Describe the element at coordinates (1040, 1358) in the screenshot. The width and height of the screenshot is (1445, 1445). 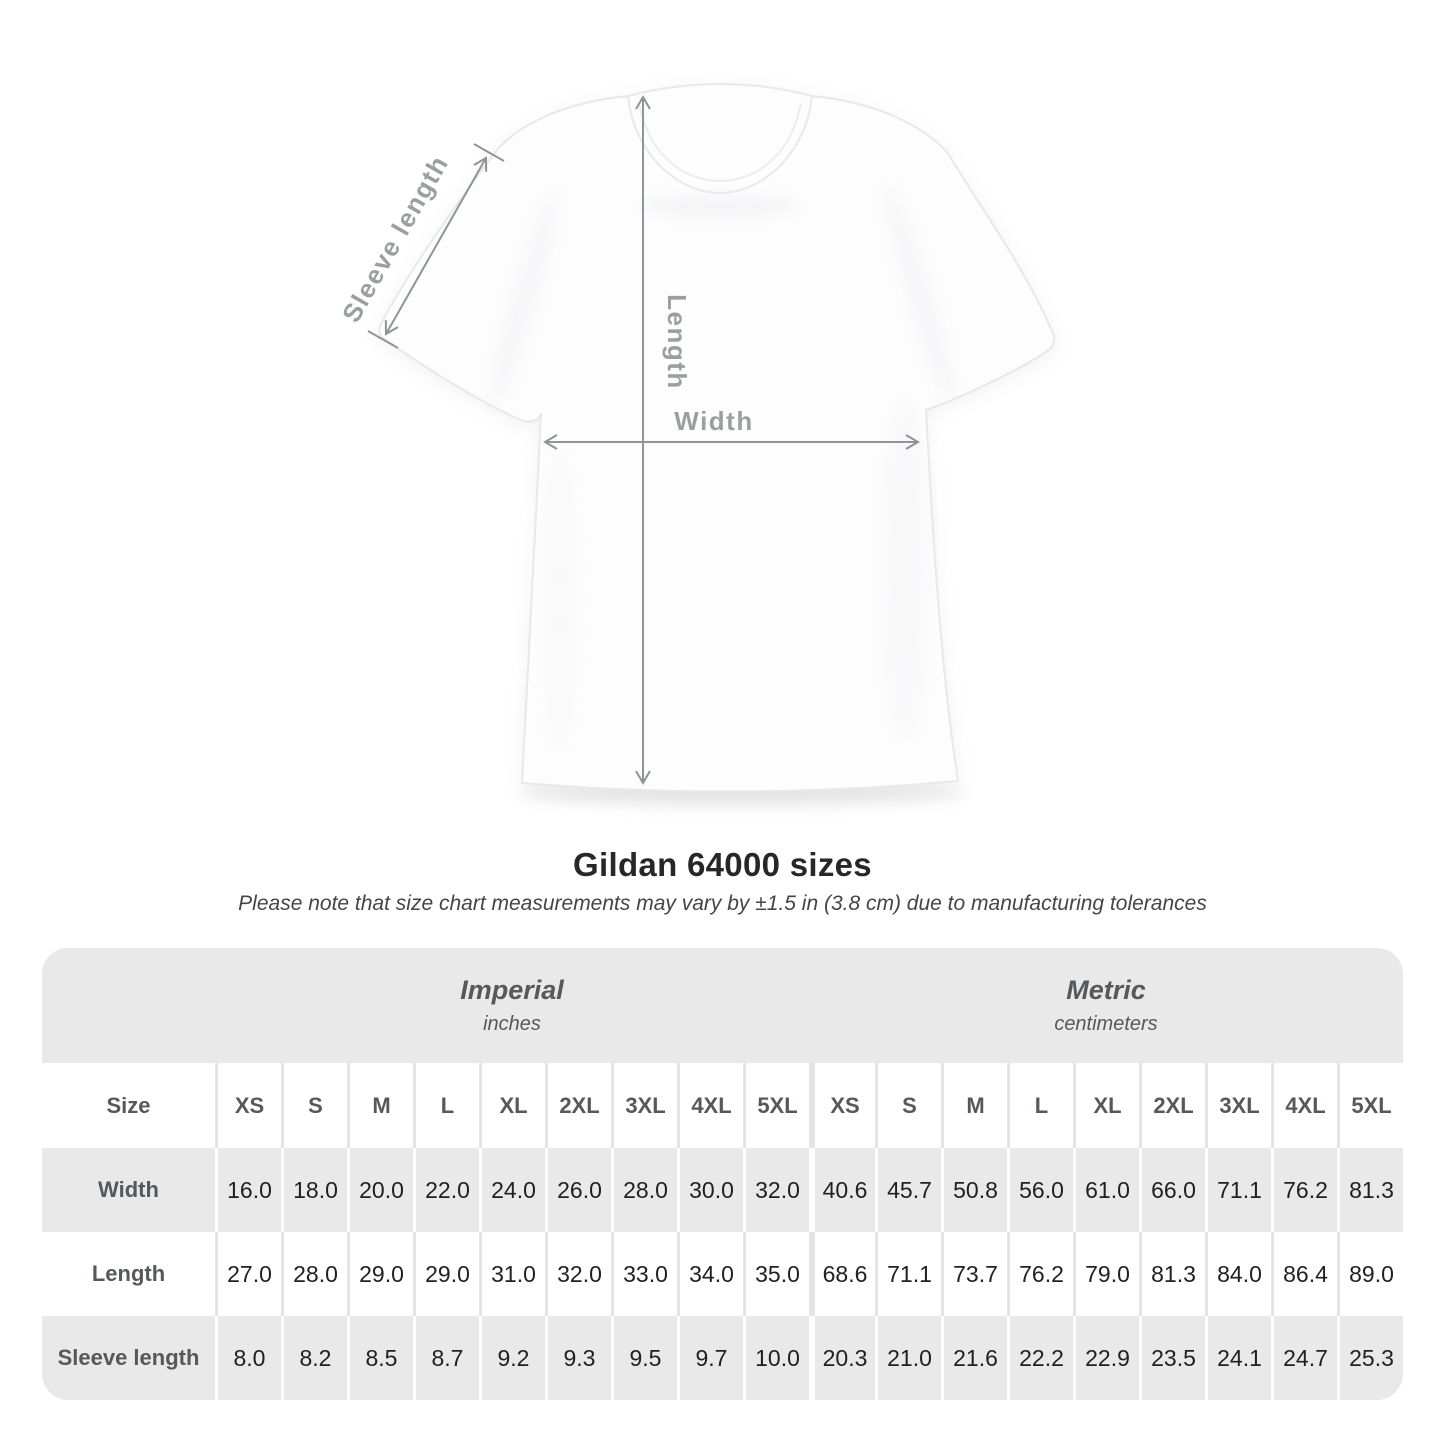
I see `value-cell: 22.2` at that location.